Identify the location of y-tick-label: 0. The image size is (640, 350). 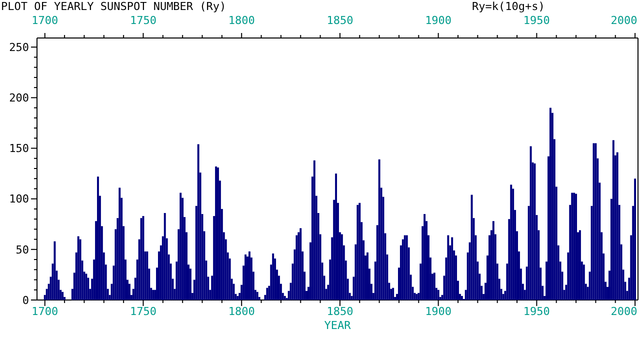
(25, 300).